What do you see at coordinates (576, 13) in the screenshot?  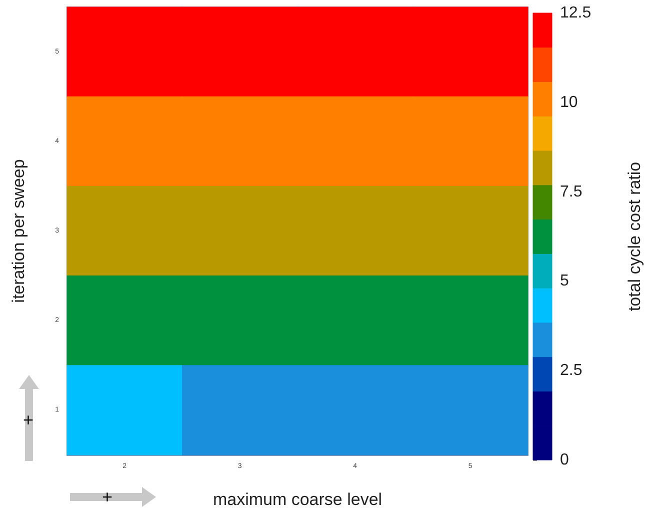 I see `color-bar-label: 12.5` at bounding box center [576, 13].